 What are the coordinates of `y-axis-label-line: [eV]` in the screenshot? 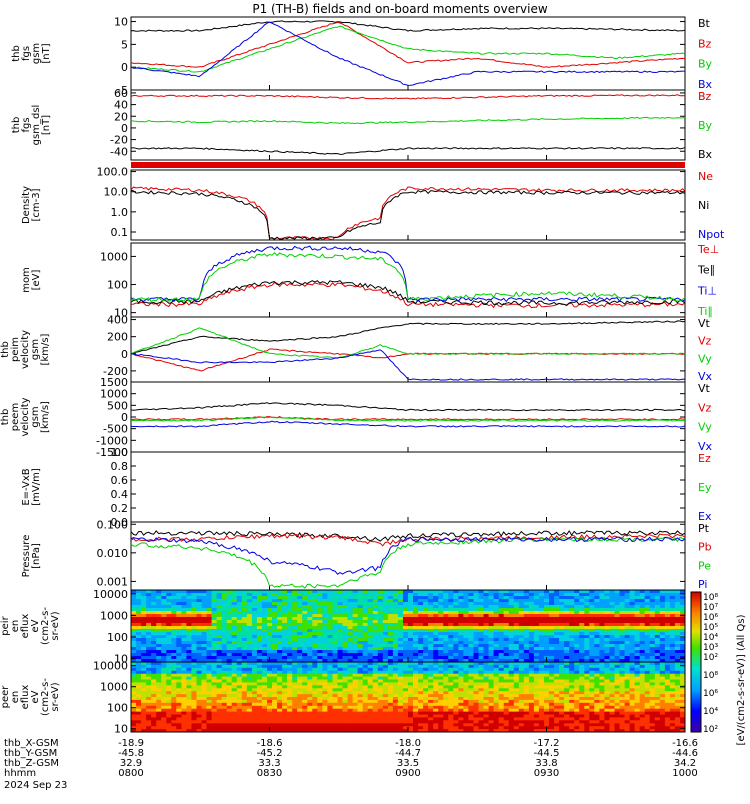 It's located at (36, 280).